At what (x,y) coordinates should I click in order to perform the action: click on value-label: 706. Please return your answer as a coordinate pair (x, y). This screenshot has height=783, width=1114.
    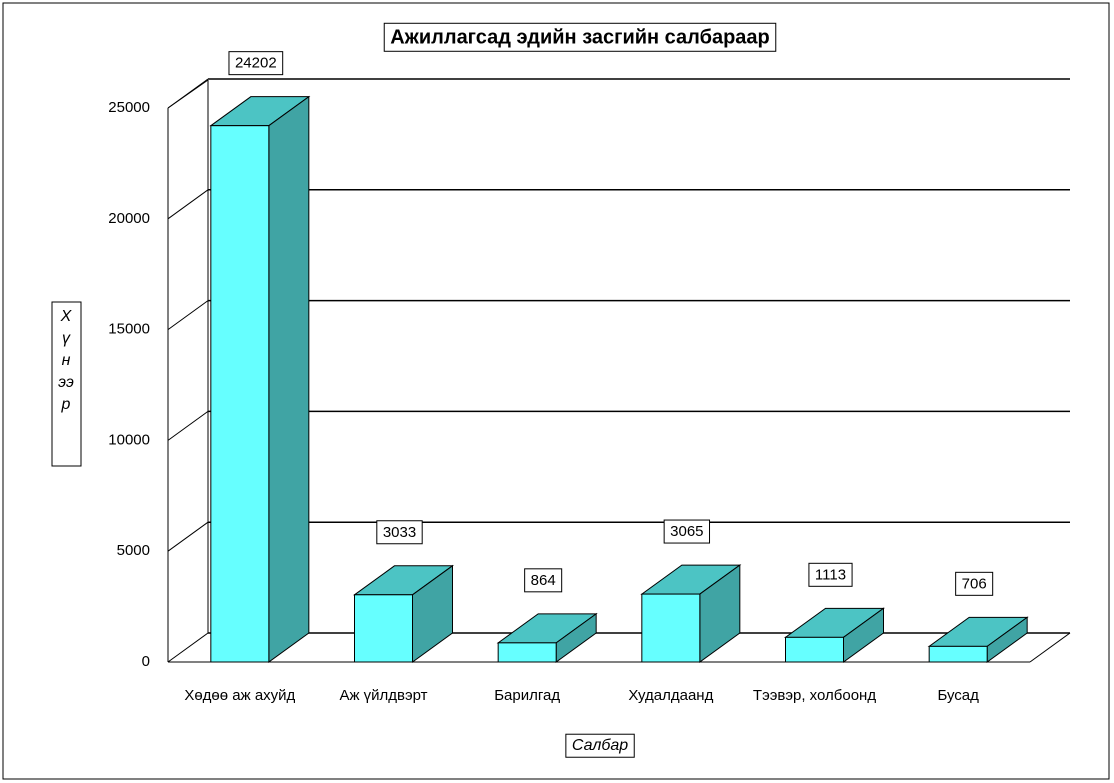
    Looking at the image, I should click on (974, 583).